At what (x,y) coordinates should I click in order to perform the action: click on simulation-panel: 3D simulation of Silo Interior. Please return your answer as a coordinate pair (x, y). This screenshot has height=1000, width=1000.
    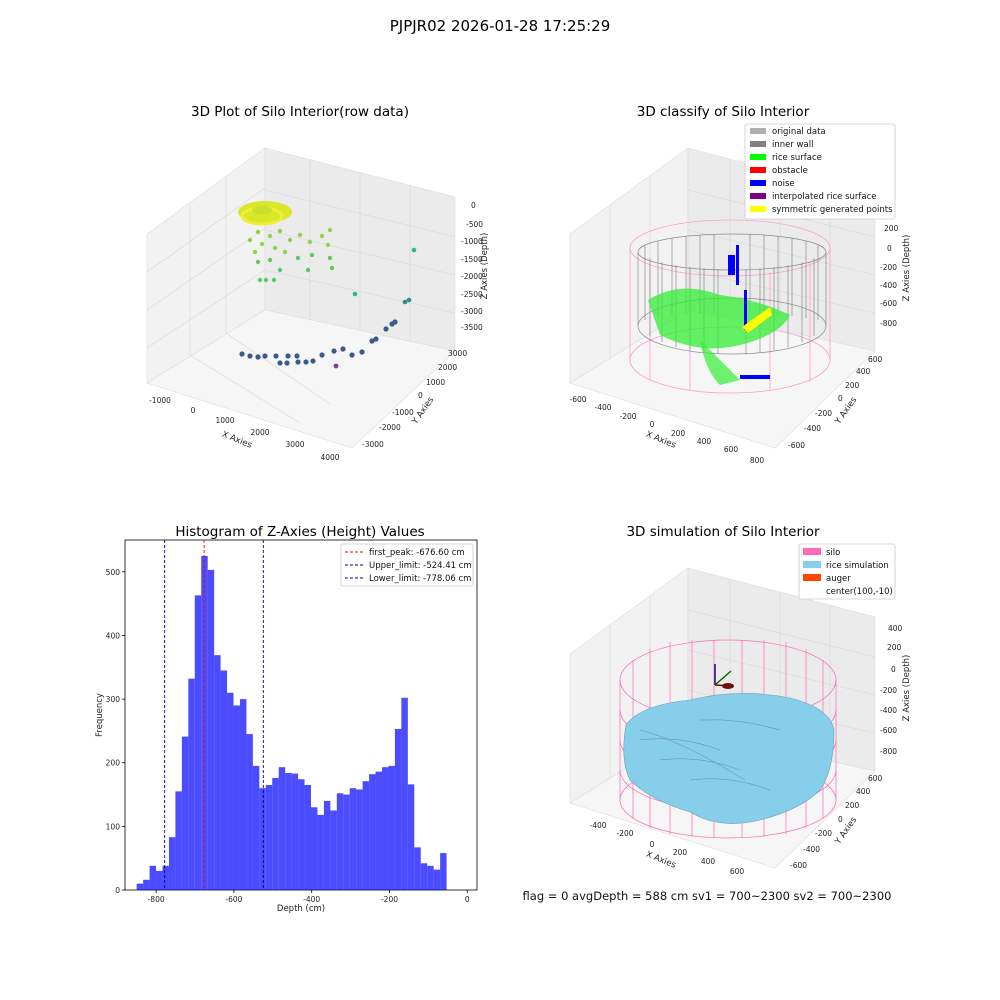
    Looking at the image, I should click on (740, 700).